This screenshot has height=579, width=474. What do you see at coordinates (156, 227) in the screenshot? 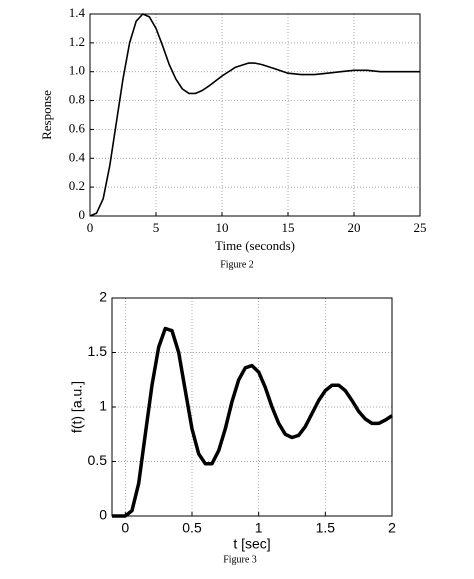
I see `x-tick-label: 5` at bounding box center [156, 227].